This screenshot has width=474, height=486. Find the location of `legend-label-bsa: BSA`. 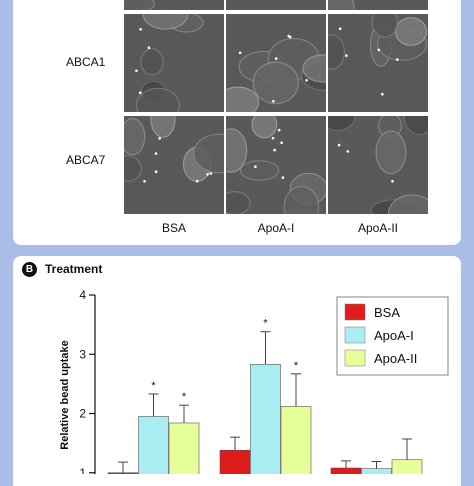

legend-label-bsa: BSA is located at coordinates (387, 312).